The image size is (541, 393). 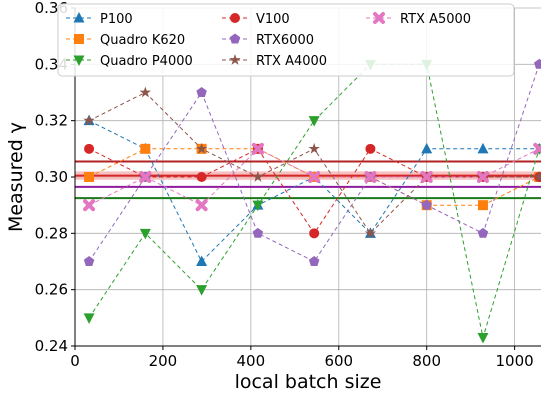 I want to click on x-tick-label: 0, so click(x=75, y=361).